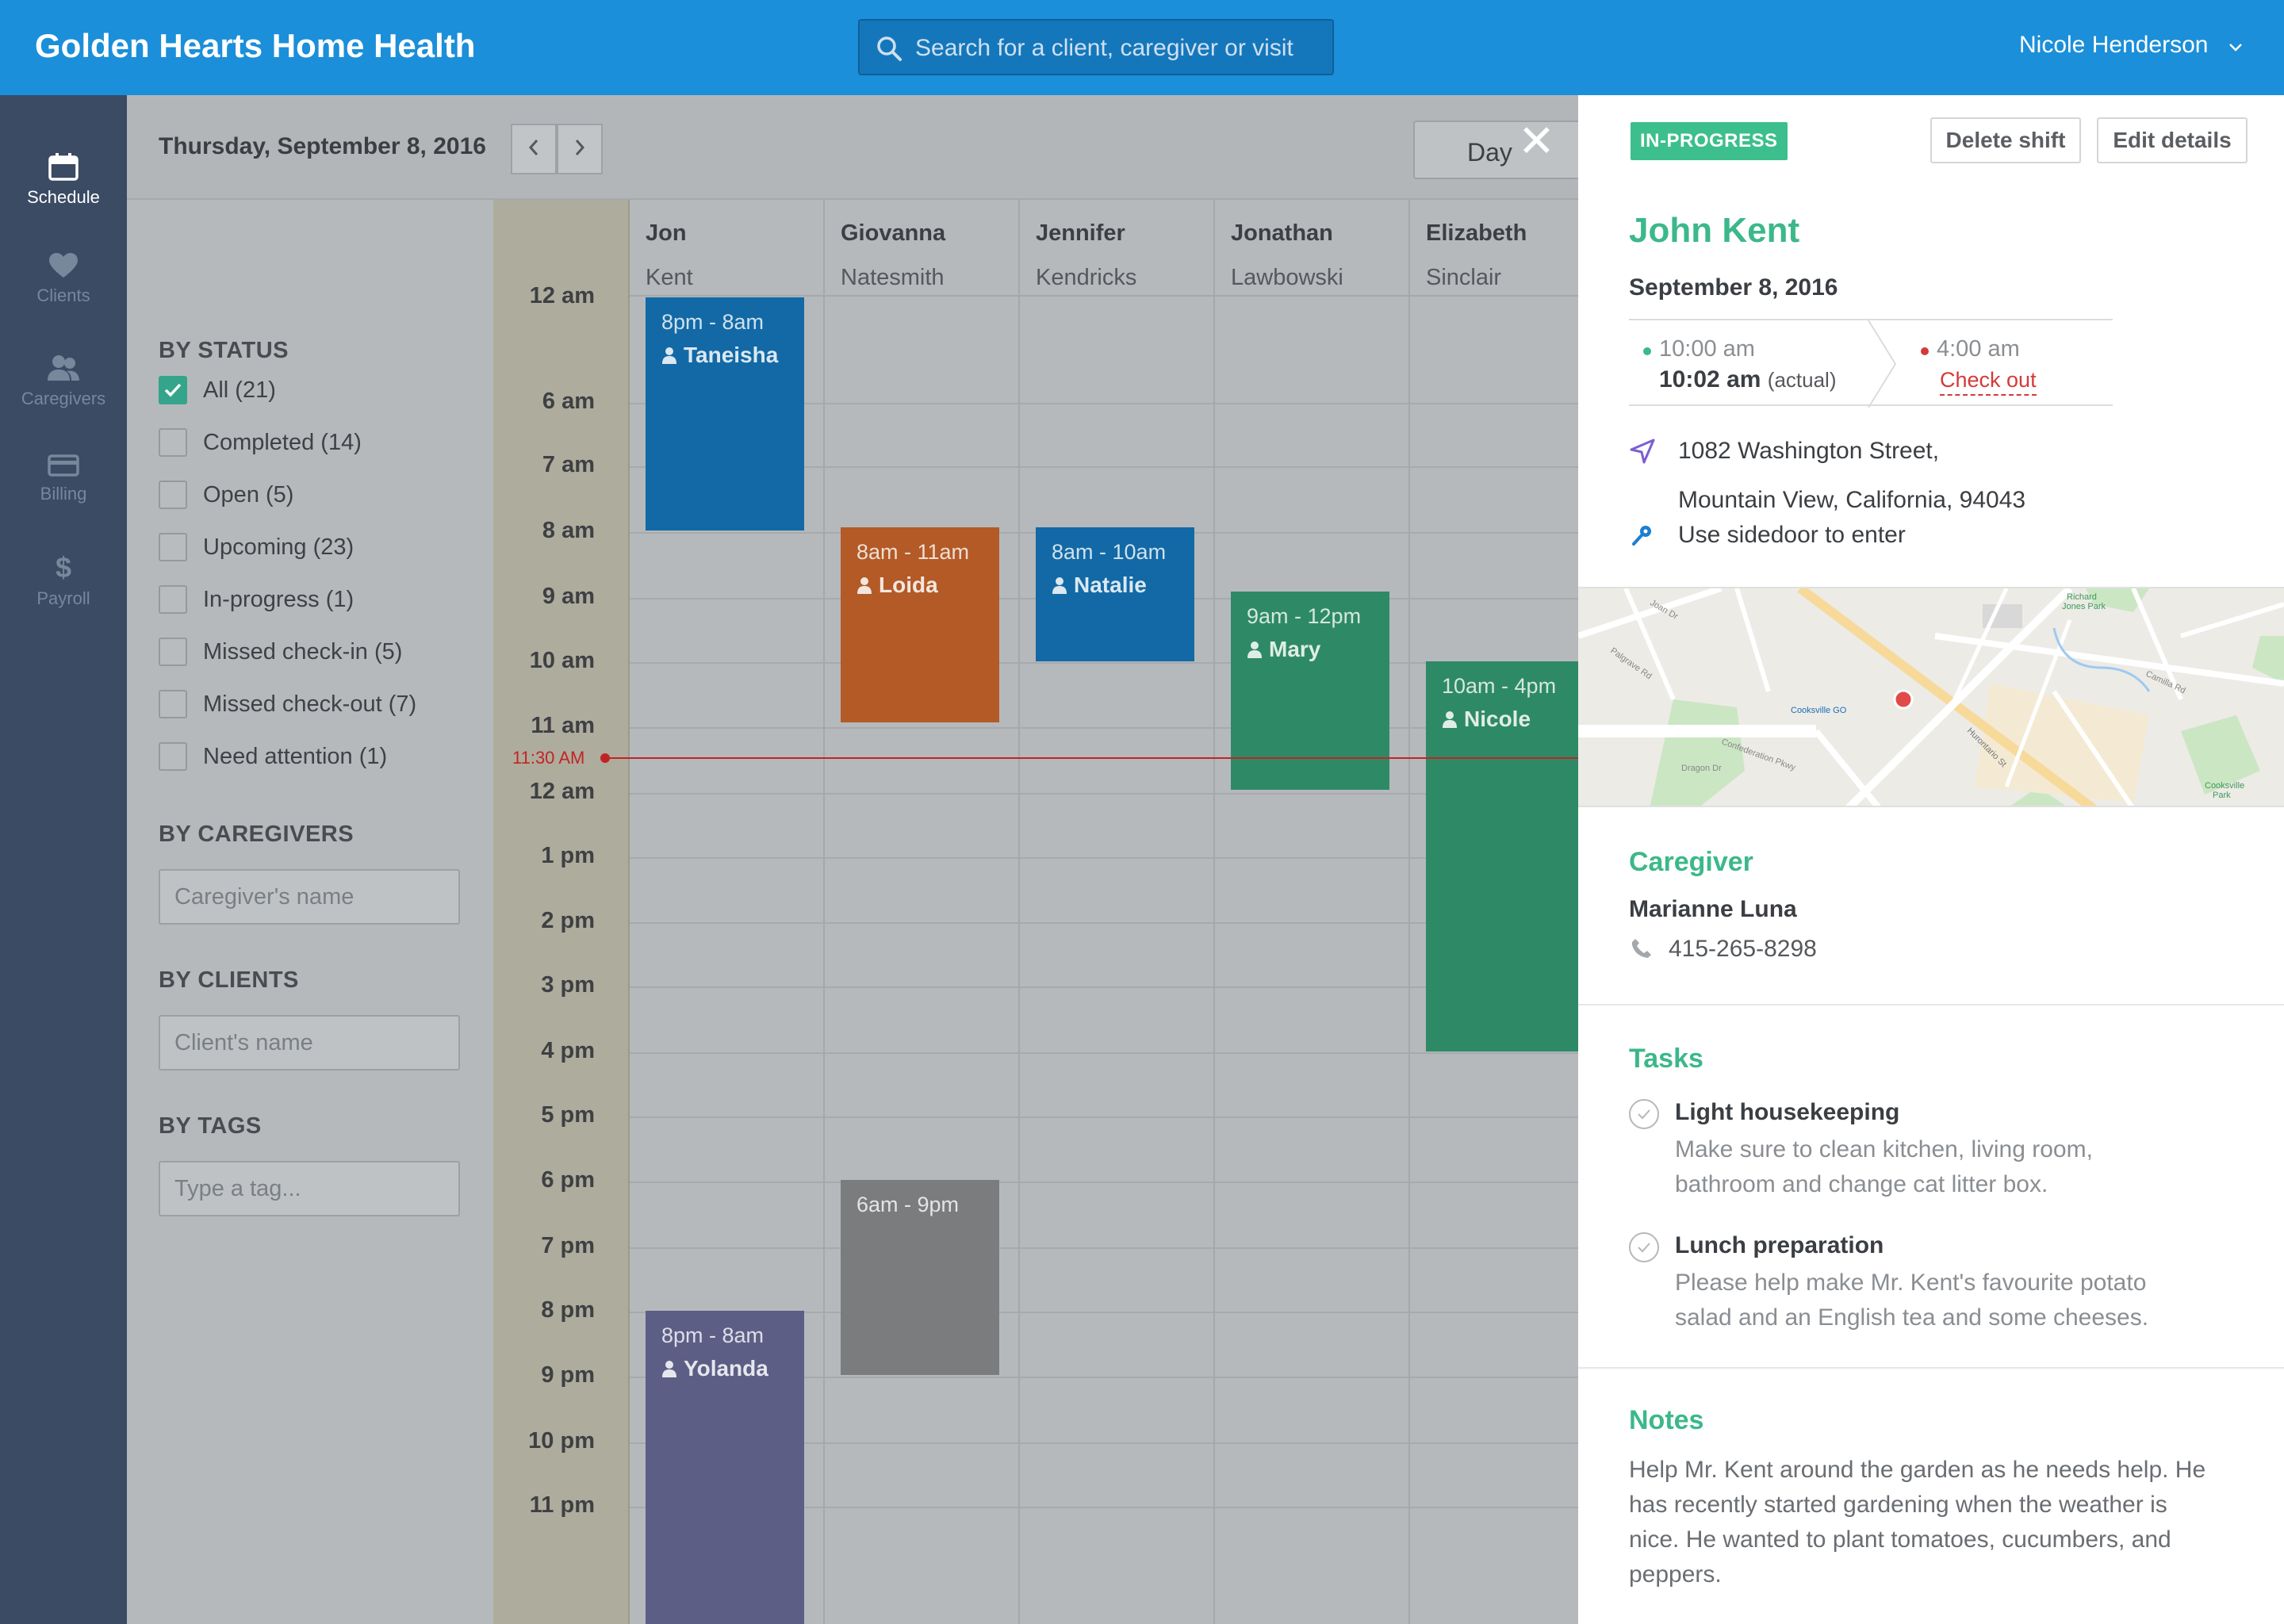  I want to click on client-column-header: Jonathan Lawbowski, so click(1312, 249).